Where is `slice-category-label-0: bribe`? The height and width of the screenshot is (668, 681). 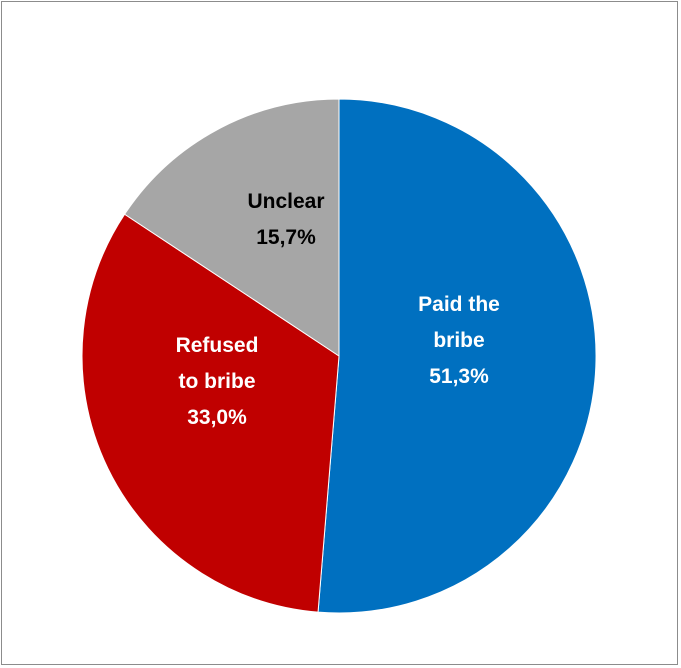 slice-category-label-0: bribe is located at coordinates (458, 340).